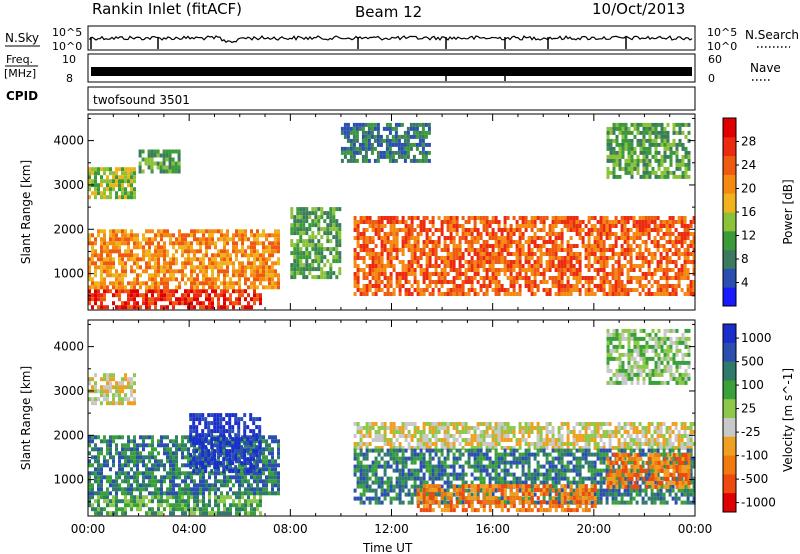 Image resolution: width=800 pixels, height=554 pixels. Describe the element at coordinates (391, 98) in the screenshot. I see `cpid-strip-frame` at that location.